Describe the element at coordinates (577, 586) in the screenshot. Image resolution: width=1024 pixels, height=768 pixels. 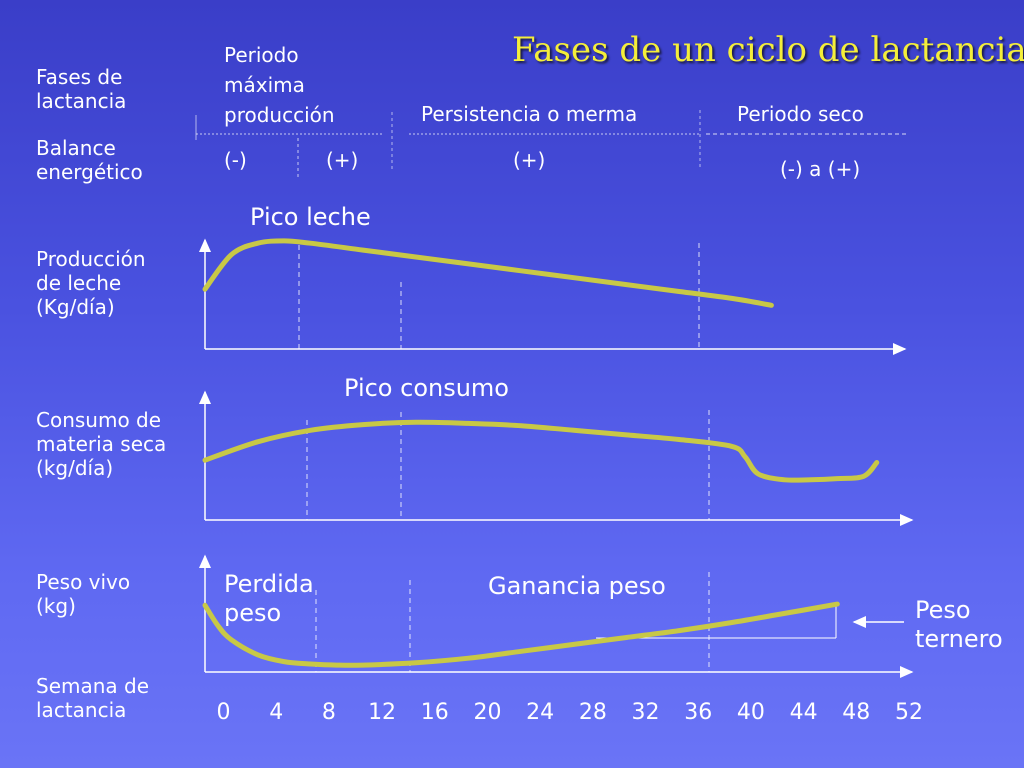
I see `annotation-ganancia-peso: Ganancia peso` at that location.